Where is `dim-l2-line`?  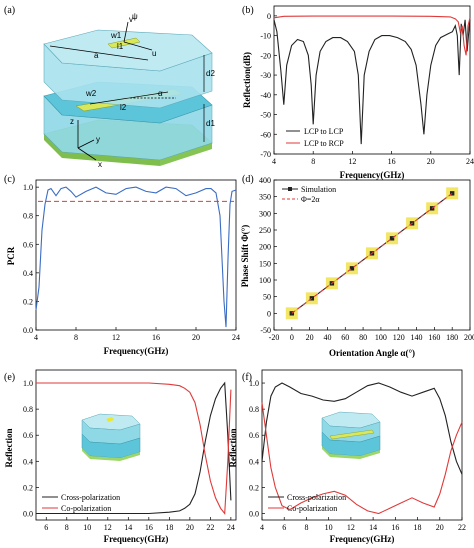
dim-l2-line is located at coordinates (129, 98).